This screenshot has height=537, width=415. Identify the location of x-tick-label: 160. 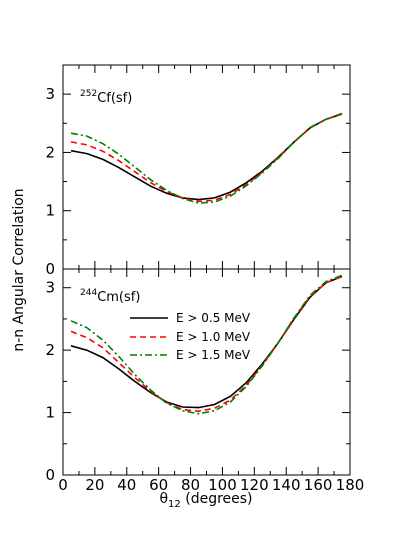
(318, 485).